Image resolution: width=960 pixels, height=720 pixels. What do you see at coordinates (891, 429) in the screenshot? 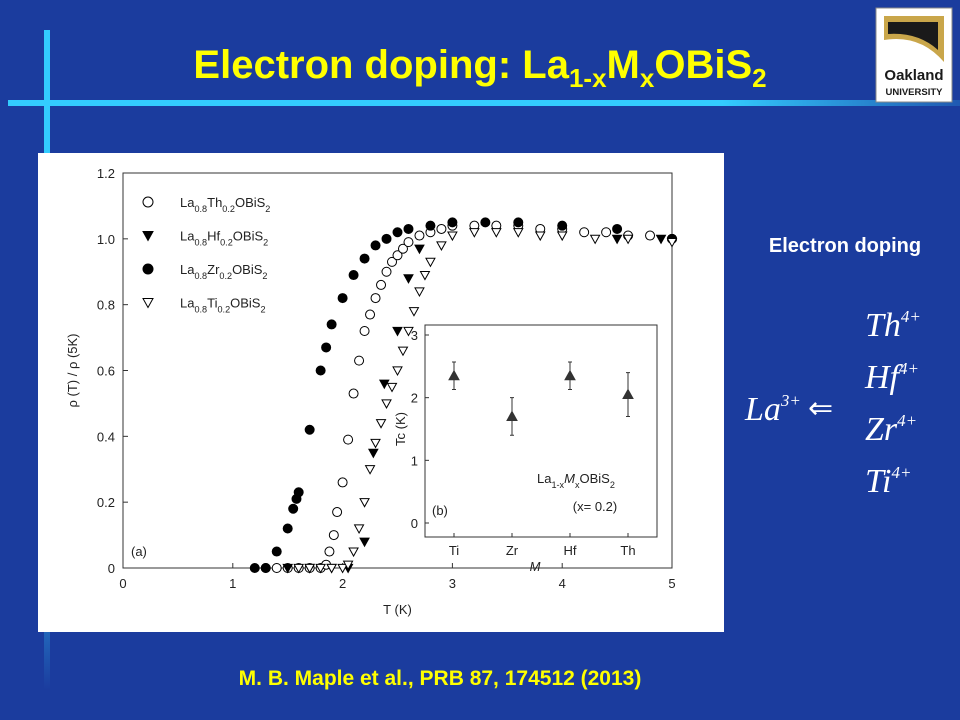
I see `dopant-ion: Zr4+` at bounding box center [891, 429].